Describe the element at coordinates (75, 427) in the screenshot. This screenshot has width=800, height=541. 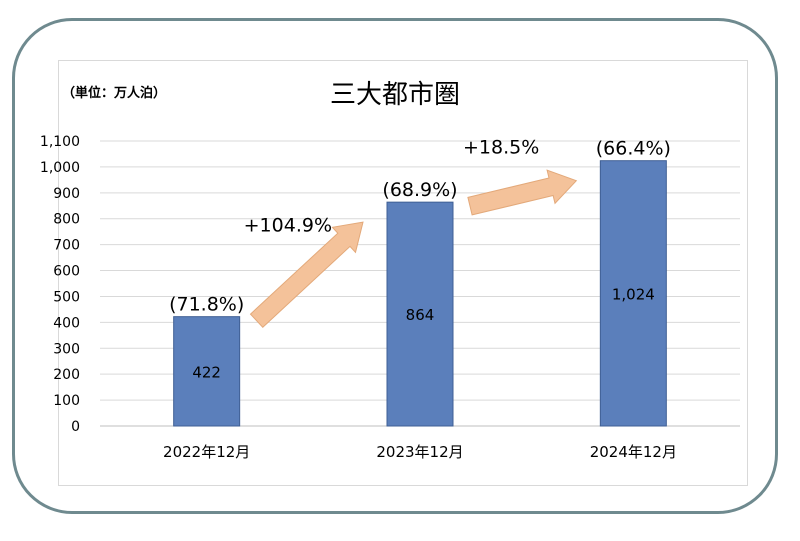
I see `y-tick-label: 0` at that location.